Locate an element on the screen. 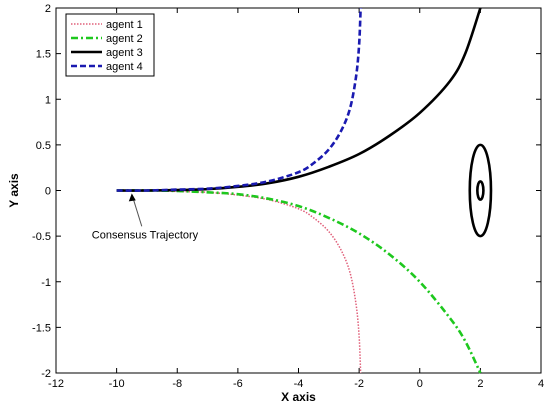 The width and height of the screenshot is (545, 406). x-tick-label: -12 is located at coordinates (56, 384).